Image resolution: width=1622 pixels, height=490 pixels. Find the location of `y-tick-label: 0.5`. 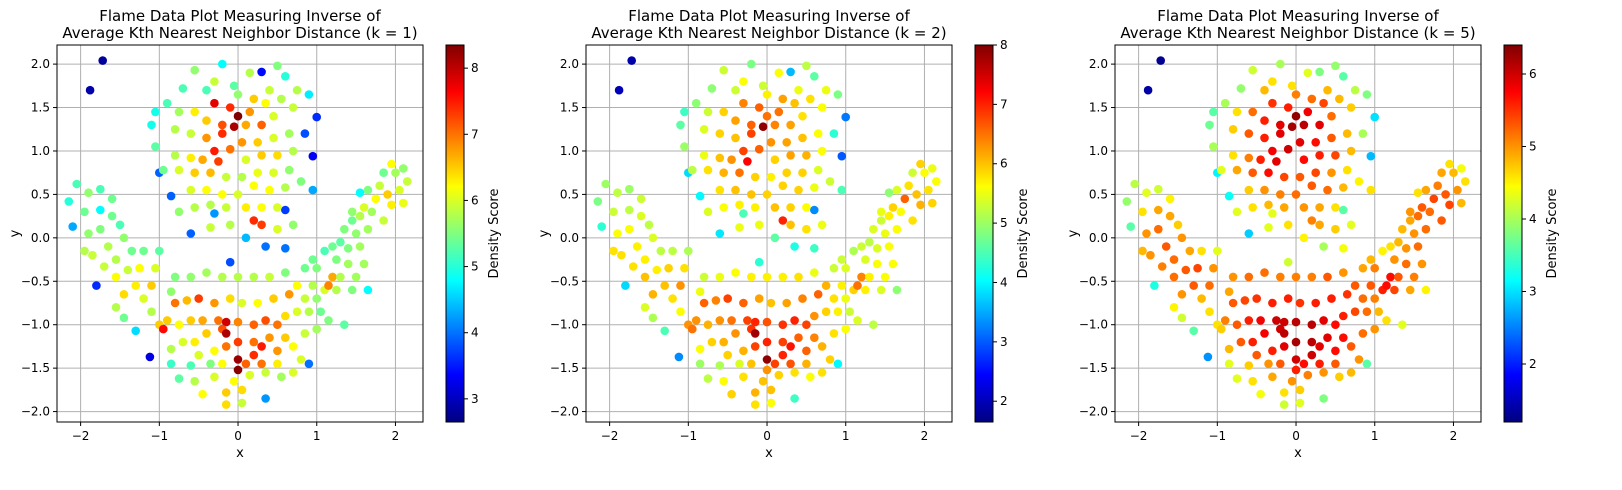

y-tick-label: 0.5 is located at coordinates (40, 194).